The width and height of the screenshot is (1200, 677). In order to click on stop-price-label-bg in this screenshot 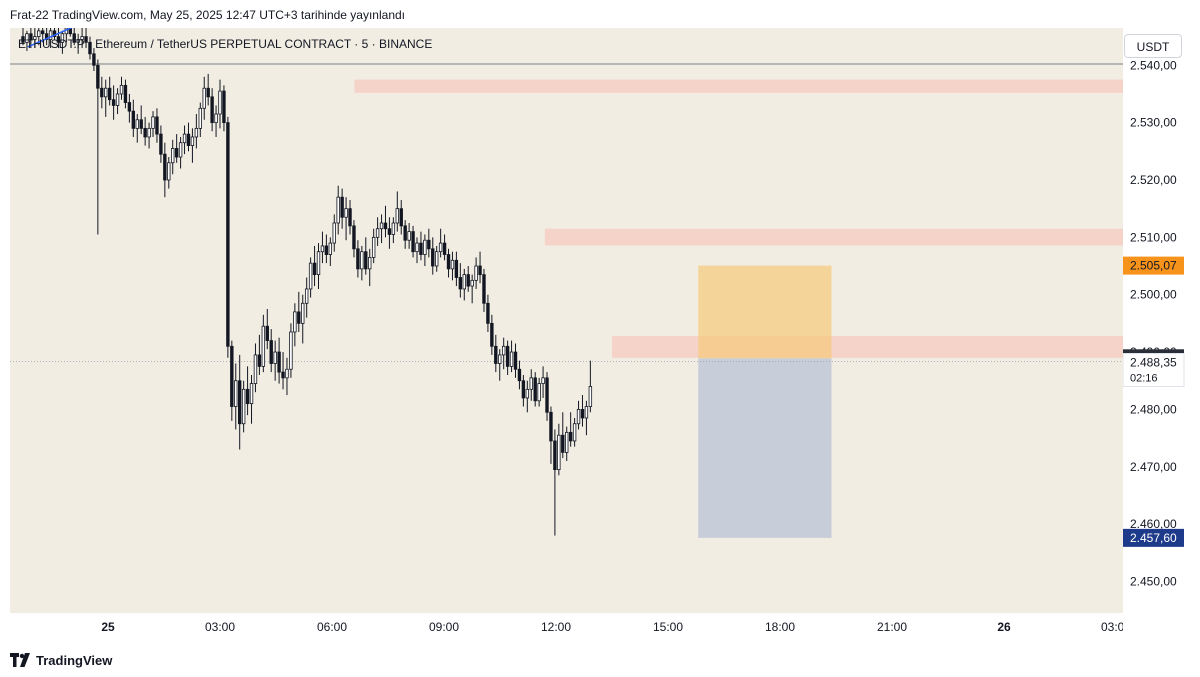, I will do `click(1153, 537)`.